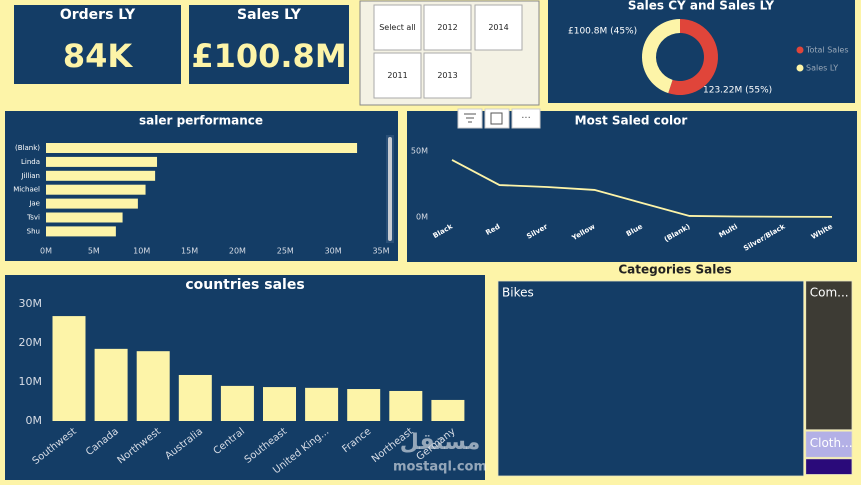 The height and width of the screenshot is (485, 861). What do you see at coordinates (98, 56) in the screenshot?
I see `card-value: 84K` at bounding box center [98, 56].